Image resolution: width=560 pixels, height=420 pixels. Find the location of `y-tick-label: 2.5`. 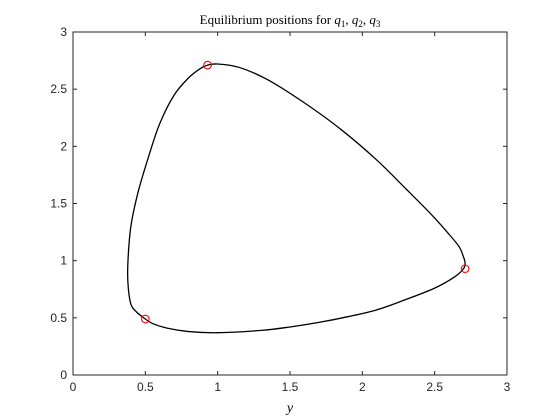

y-tick-label: 2.5 is located at coordinates (58, 89).